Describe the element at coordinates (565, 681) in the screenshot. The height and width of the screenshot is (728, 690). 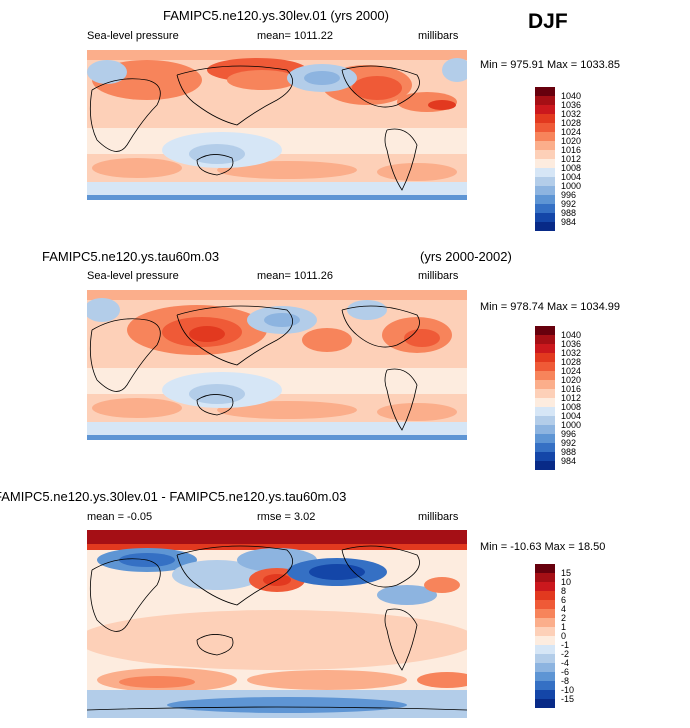
I see `colorbar-label: -8` at that location.